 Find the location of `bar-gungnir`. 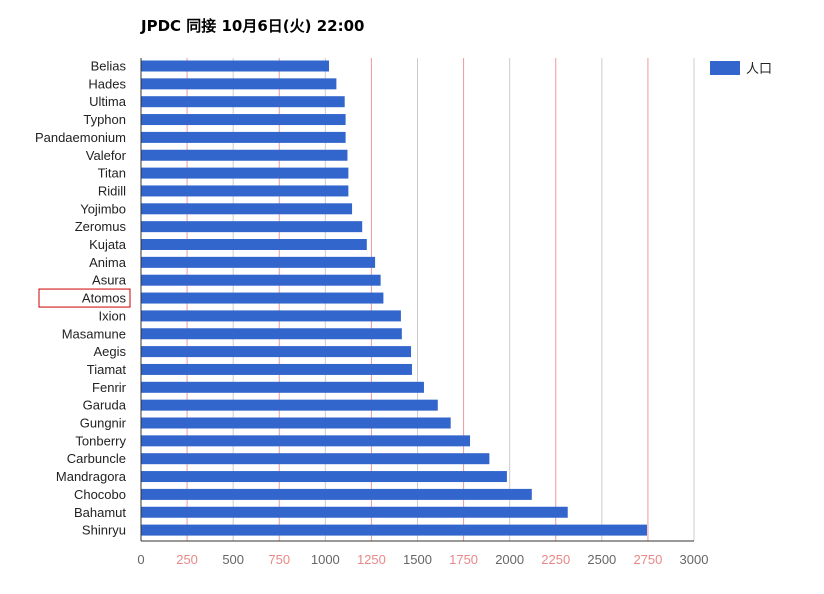

bar-gungnir is located at coordinates (296, 423).